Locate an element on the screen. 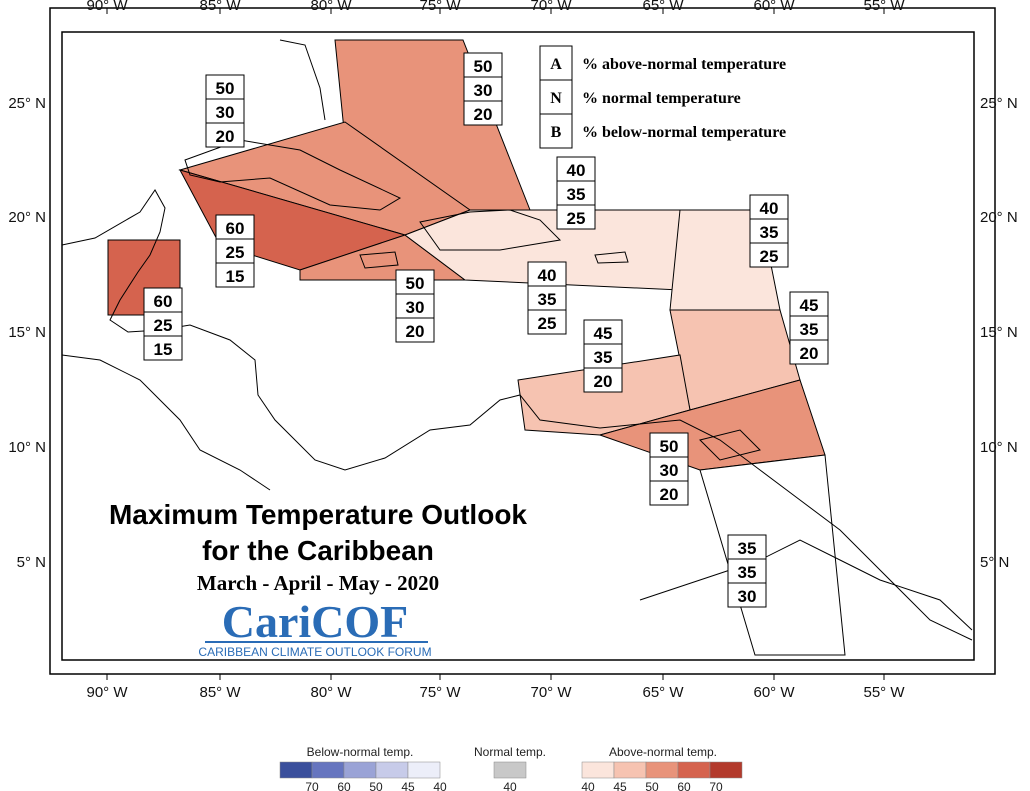  caricof-logo: CariCOF CARIBBEAN CLIMATE OUTLOOK FORUM is located at coordinates (314, 627).